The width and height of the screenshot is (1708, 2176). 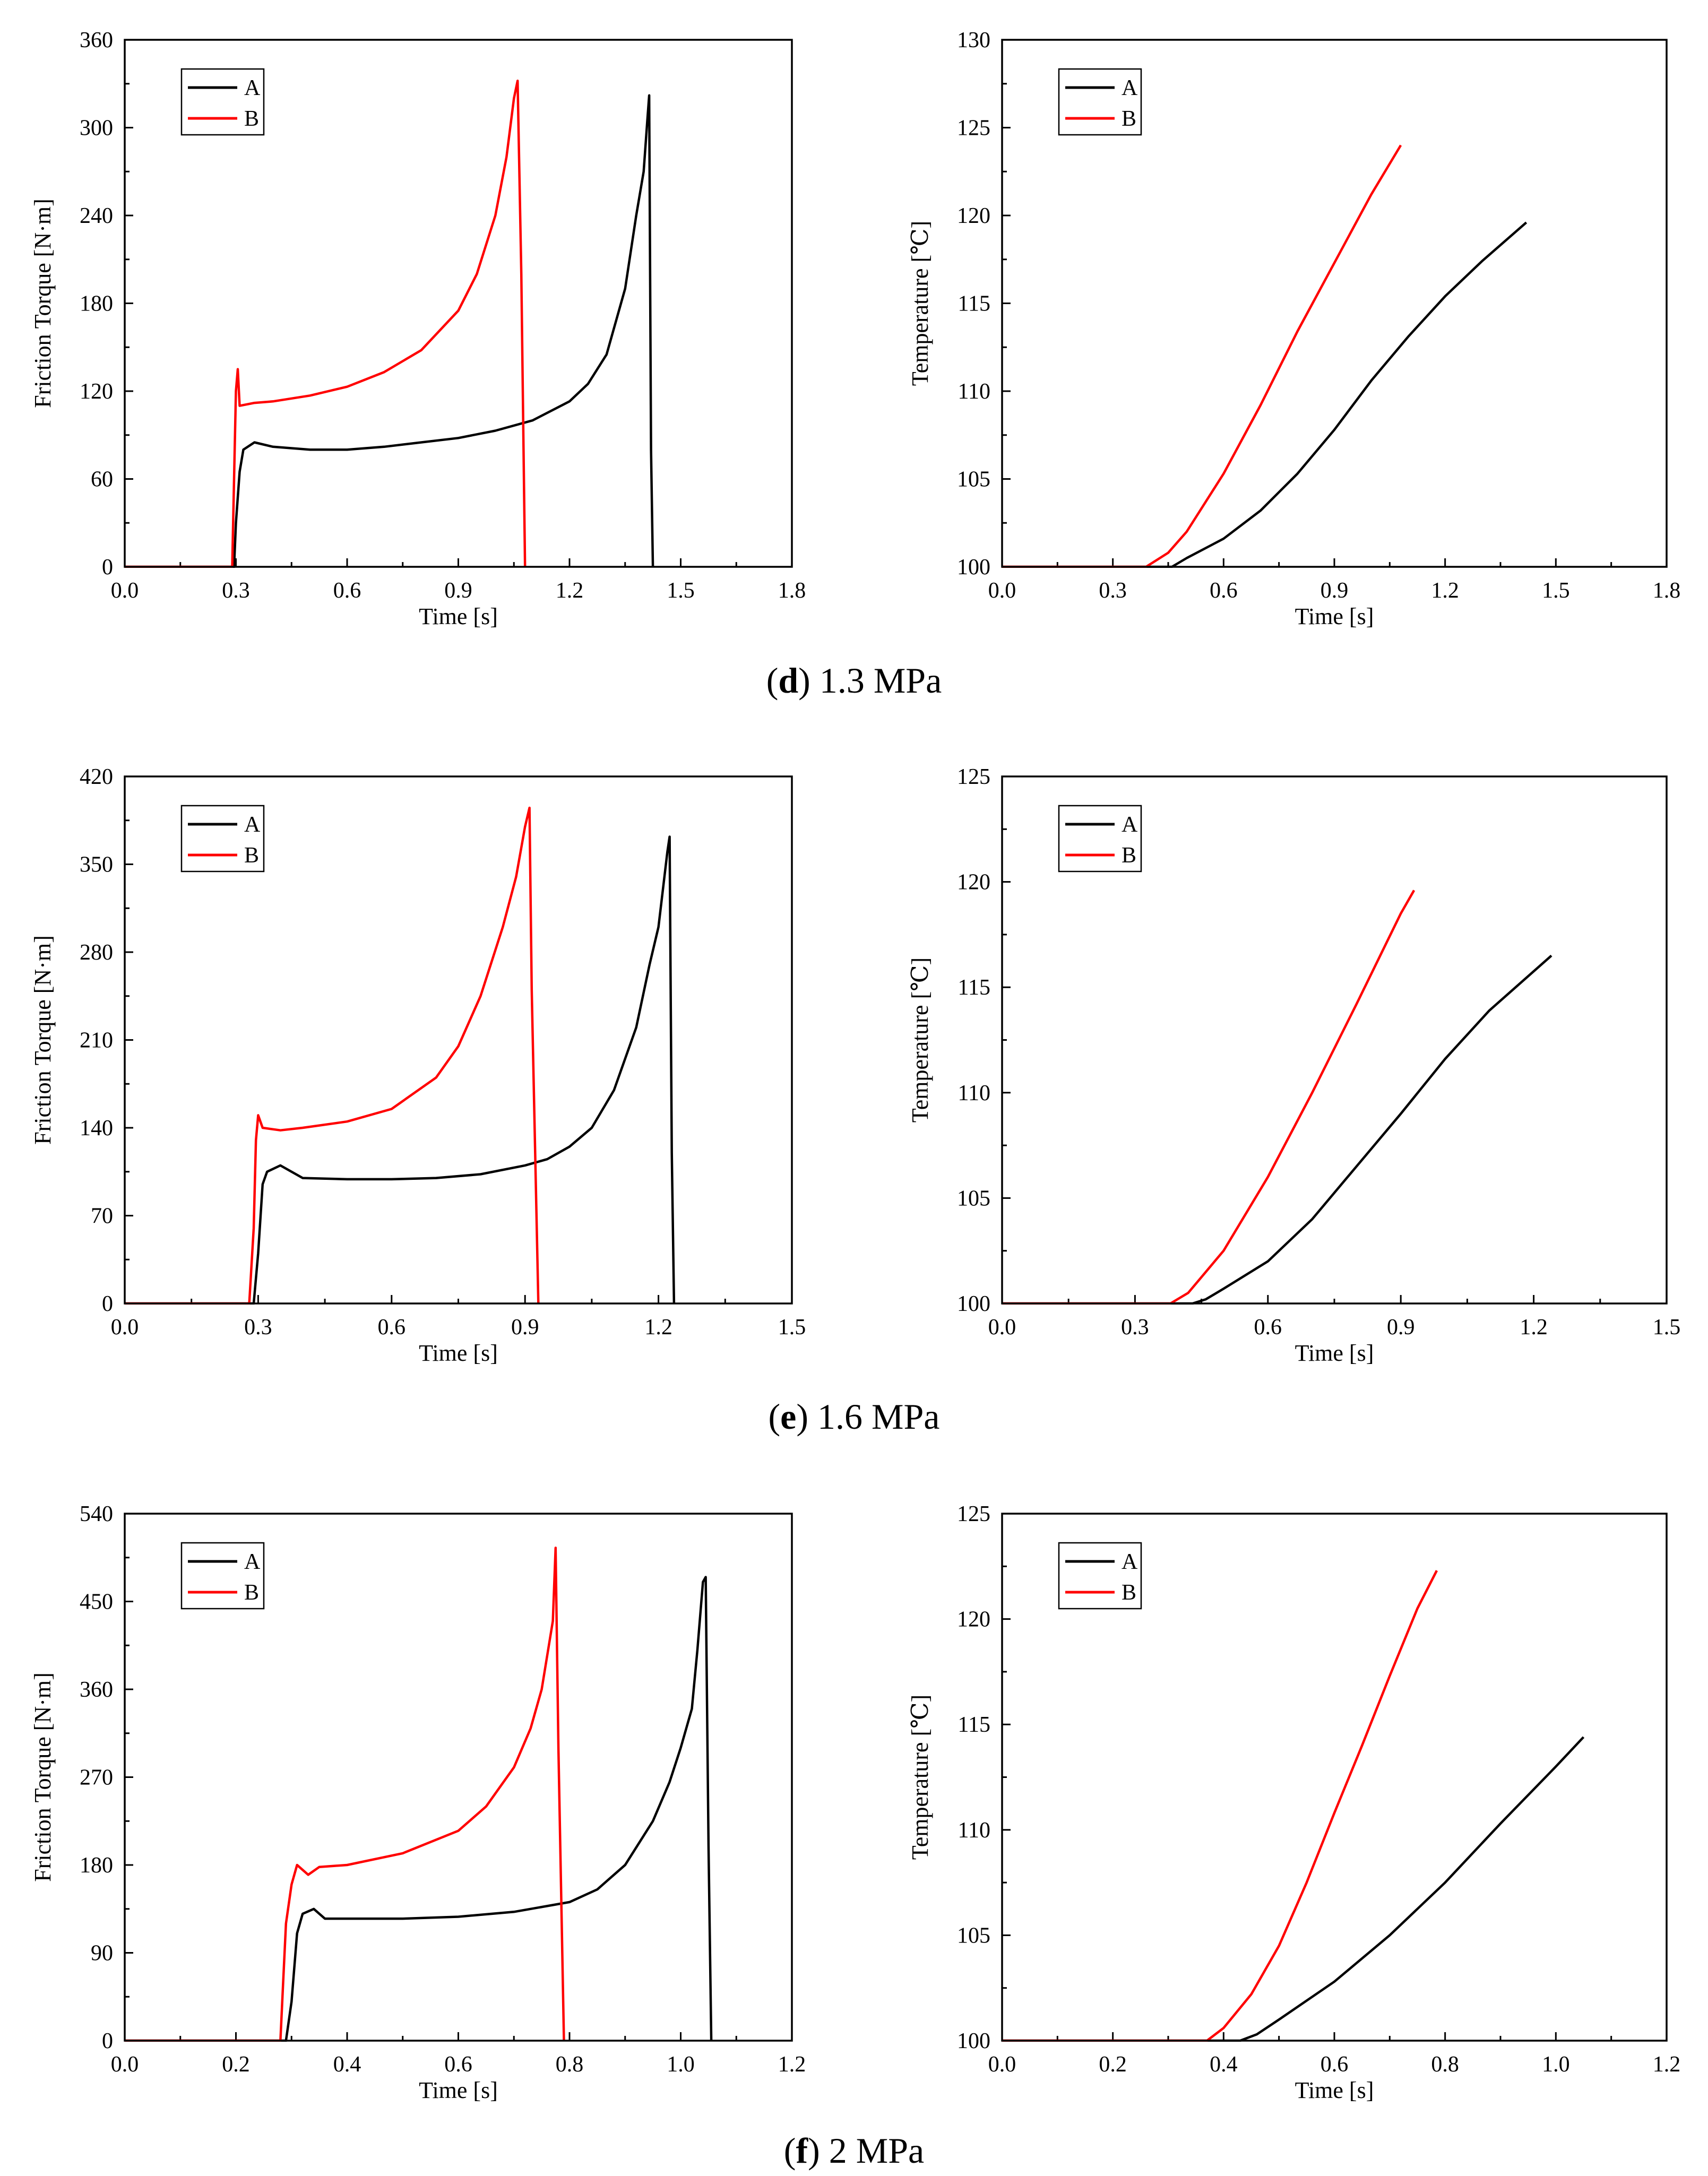 I want to click on y-tick-label: 140, so click(x=96, y=1129).